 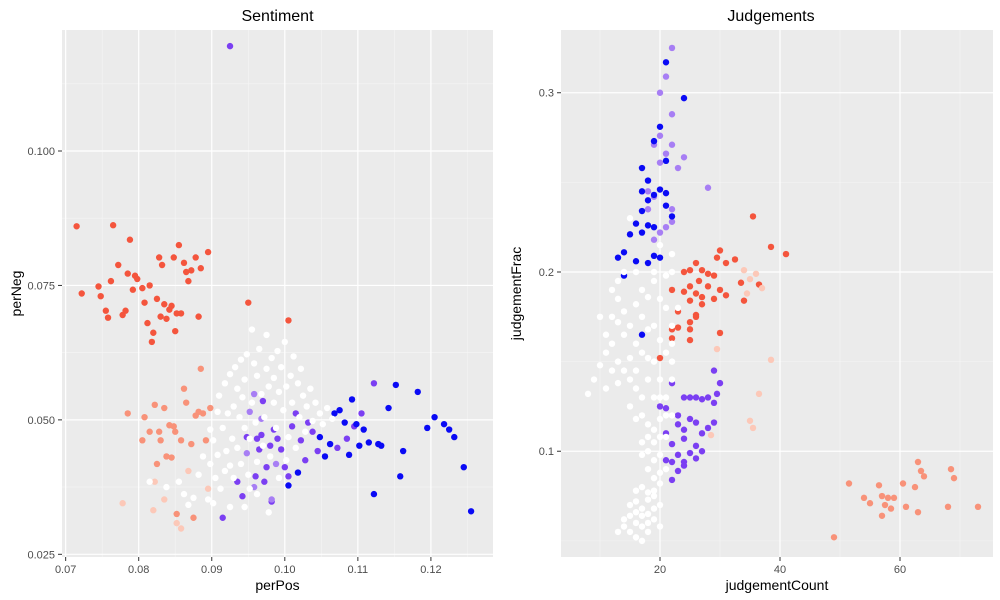 I want to click on sentiment-x-axis-title: perPos, so click(x=277, y=585).